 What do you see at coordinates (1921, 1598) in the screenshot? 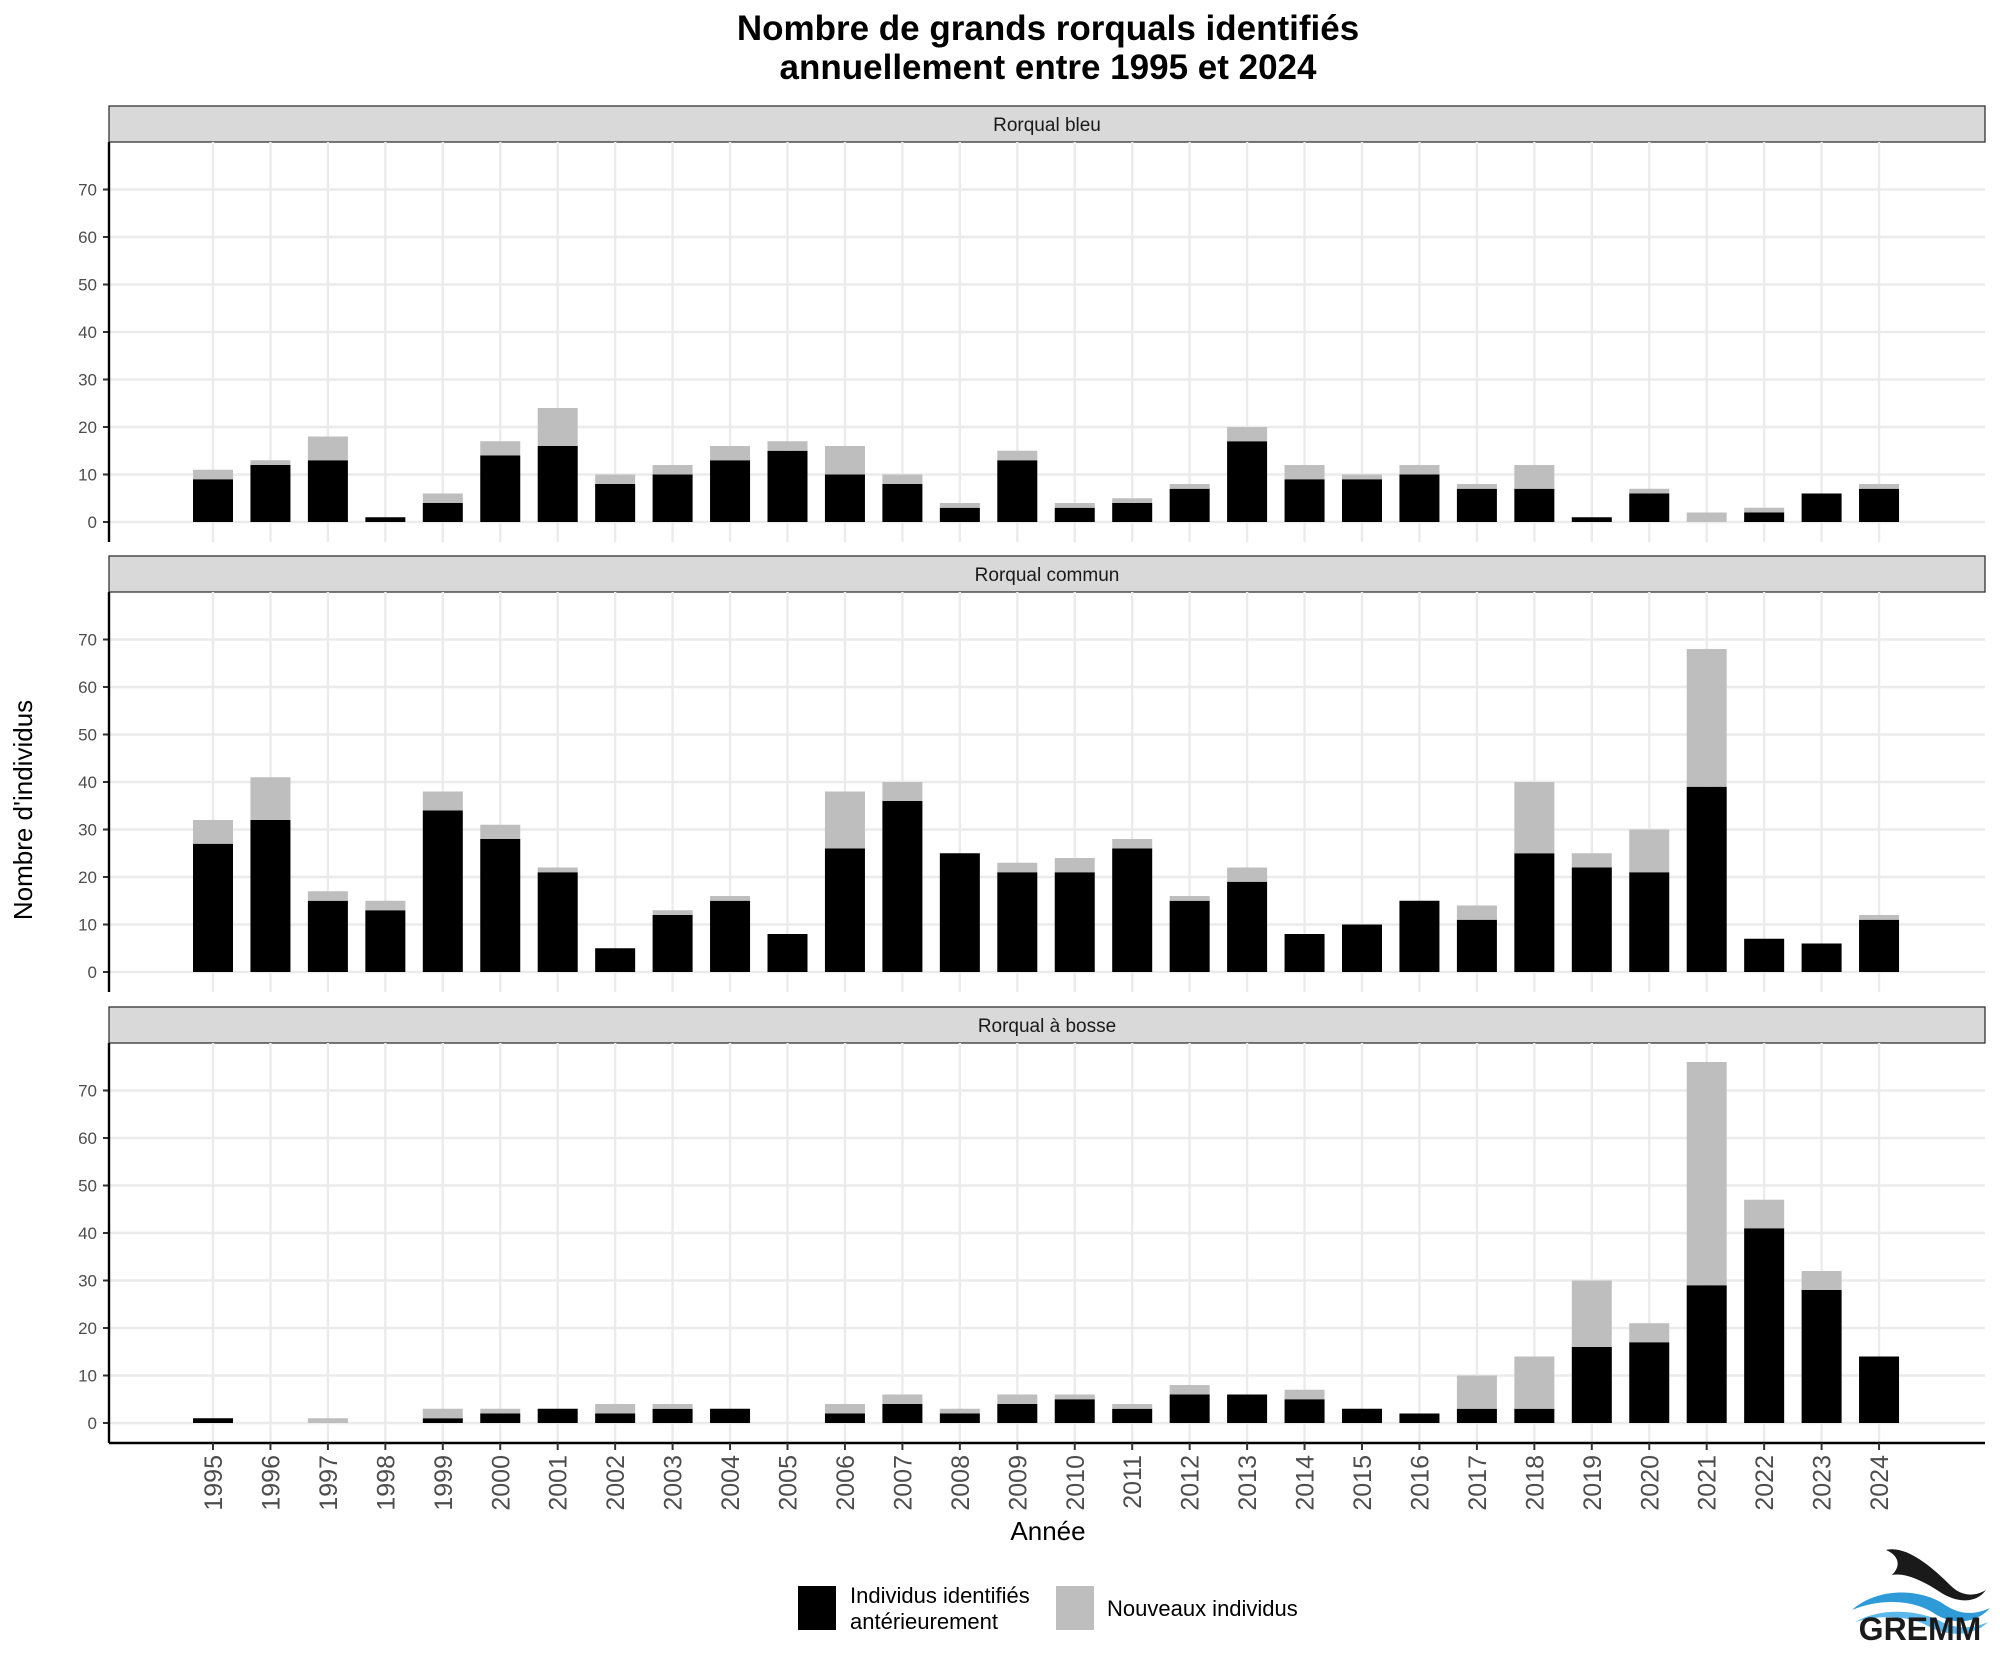
I see `gremm-logo: GREMM` at bounding box center [1921, 1598].